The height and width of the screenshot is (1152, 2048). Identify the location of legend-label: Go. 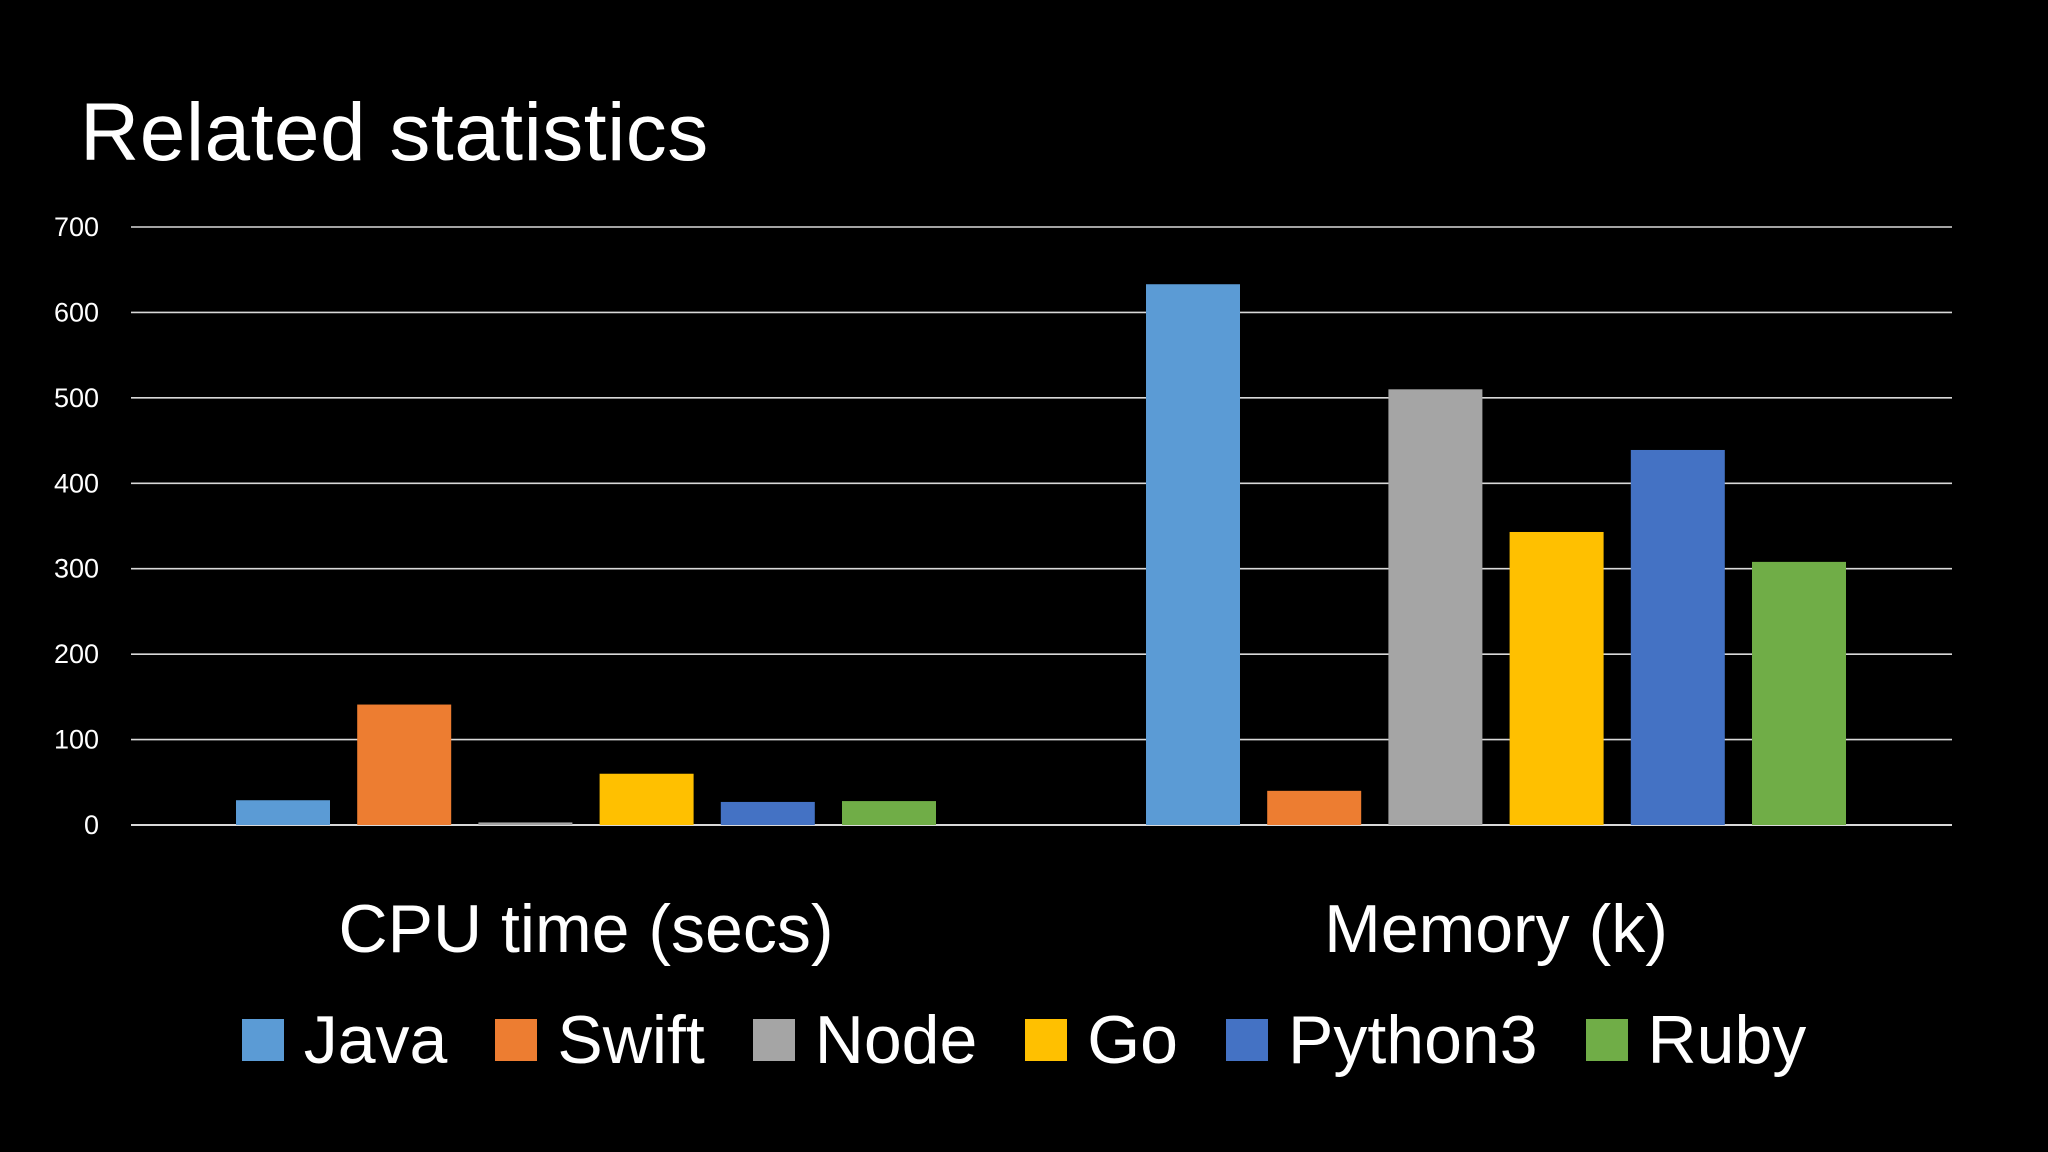
(1132, 1040).